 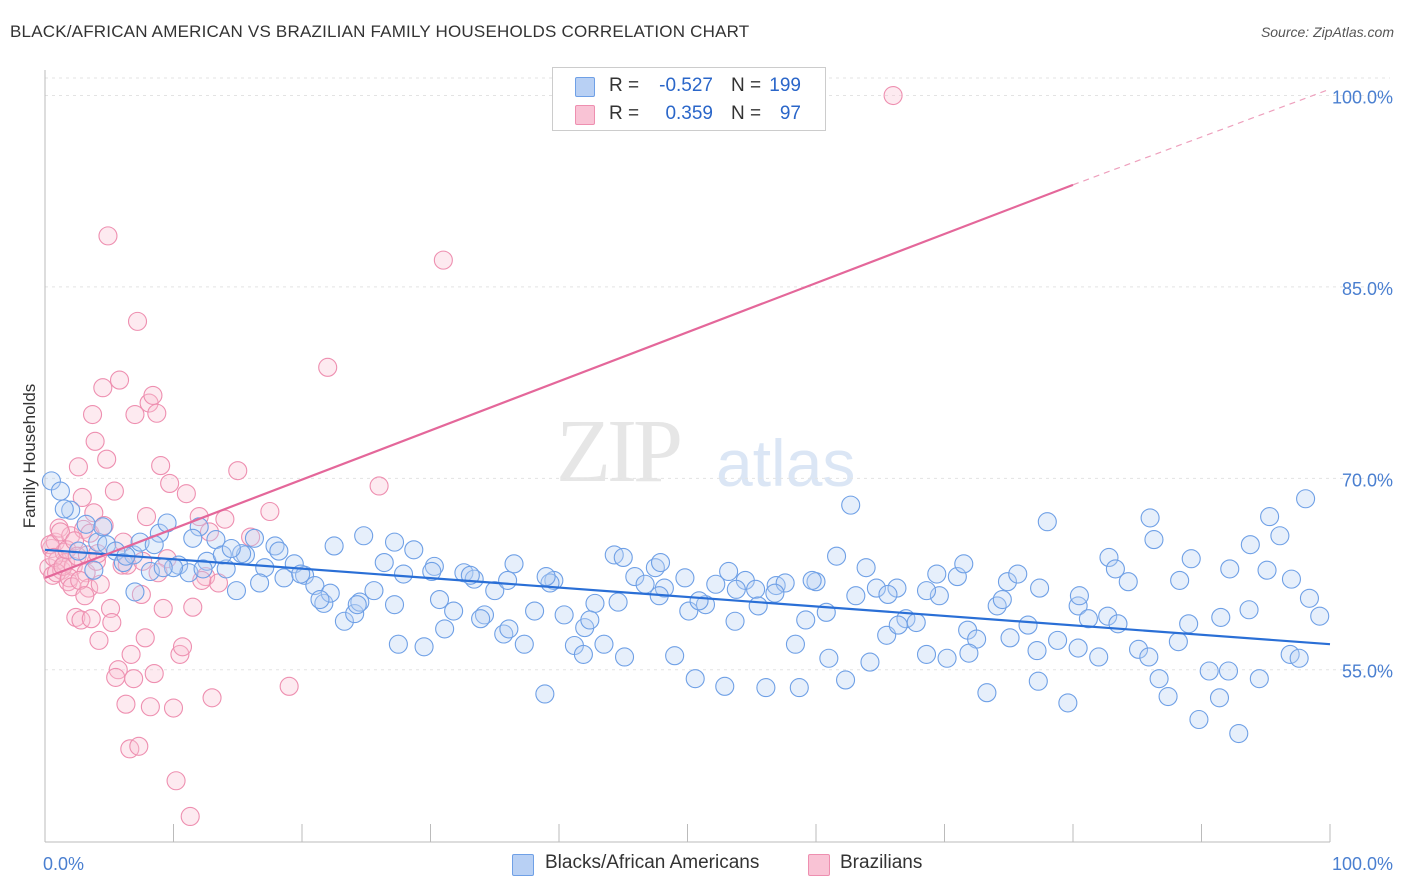 What do you see at coordinates (1327, 32) in the screenshot?
I see `source-label: Source: ZipAtlas.com` at bounding box center [1327, 32].